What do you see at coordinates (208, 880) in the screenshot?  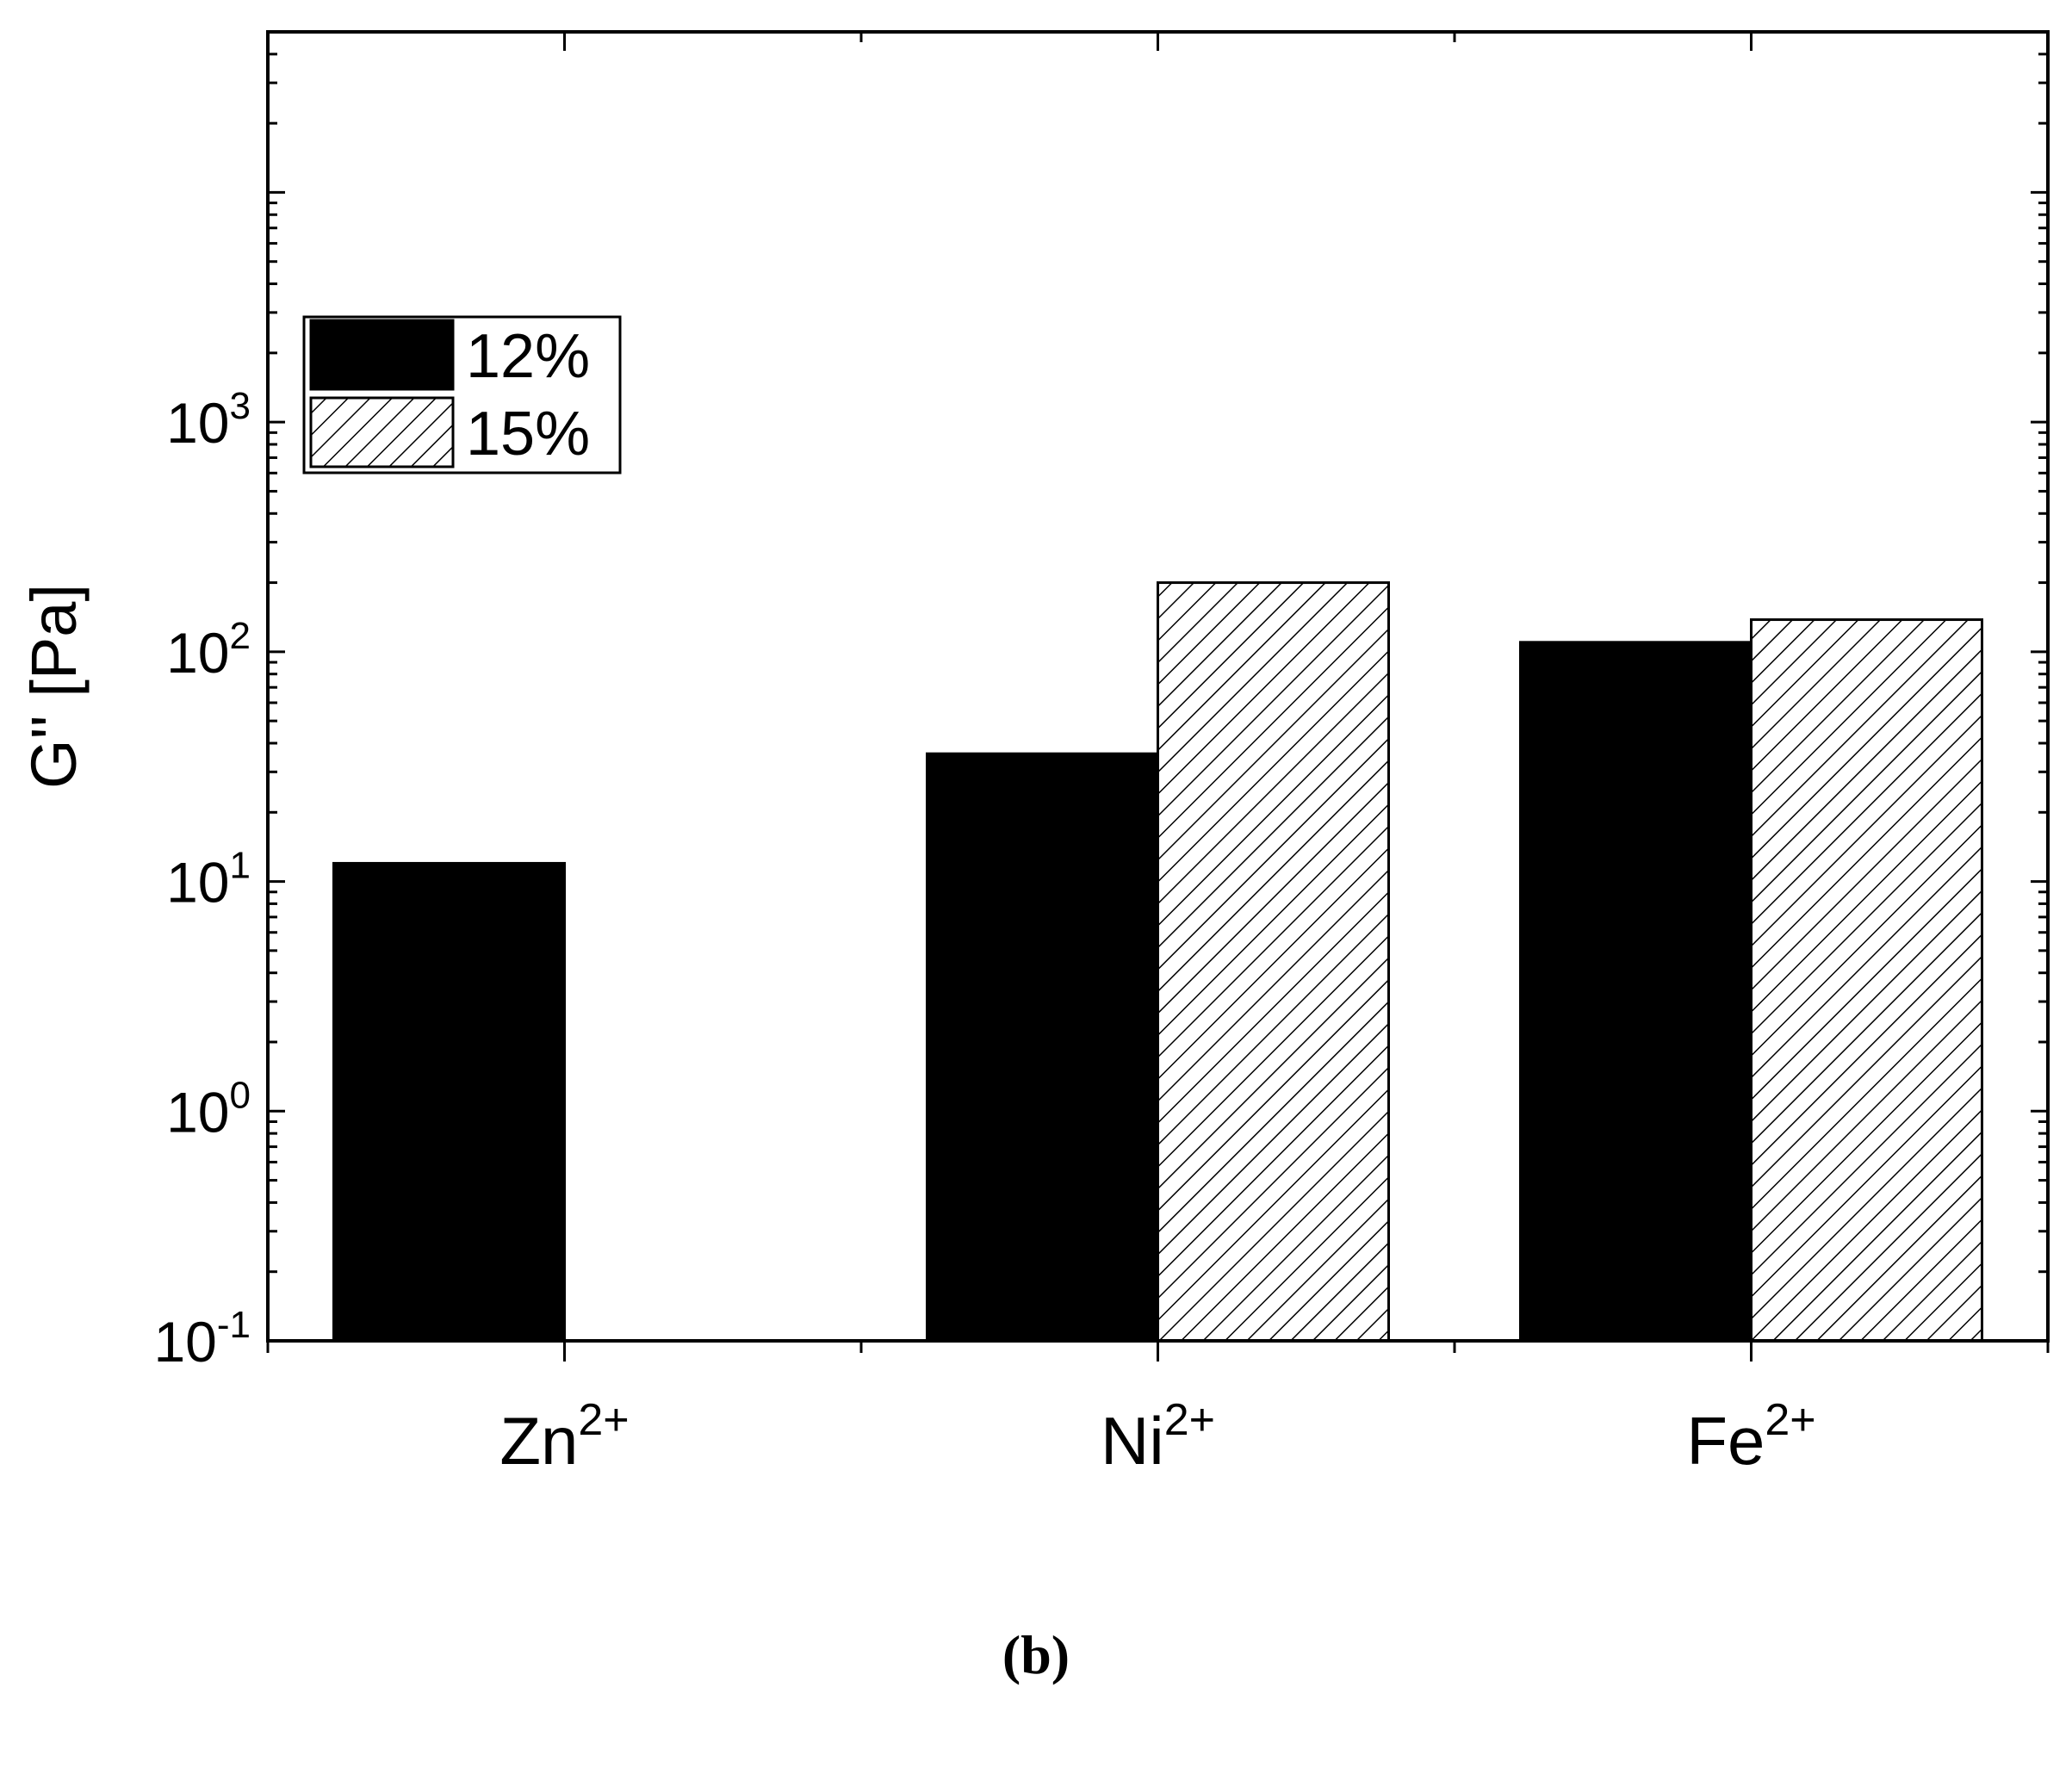 I see `y-tick-label: 10¹` at bounding box center [208, 880].